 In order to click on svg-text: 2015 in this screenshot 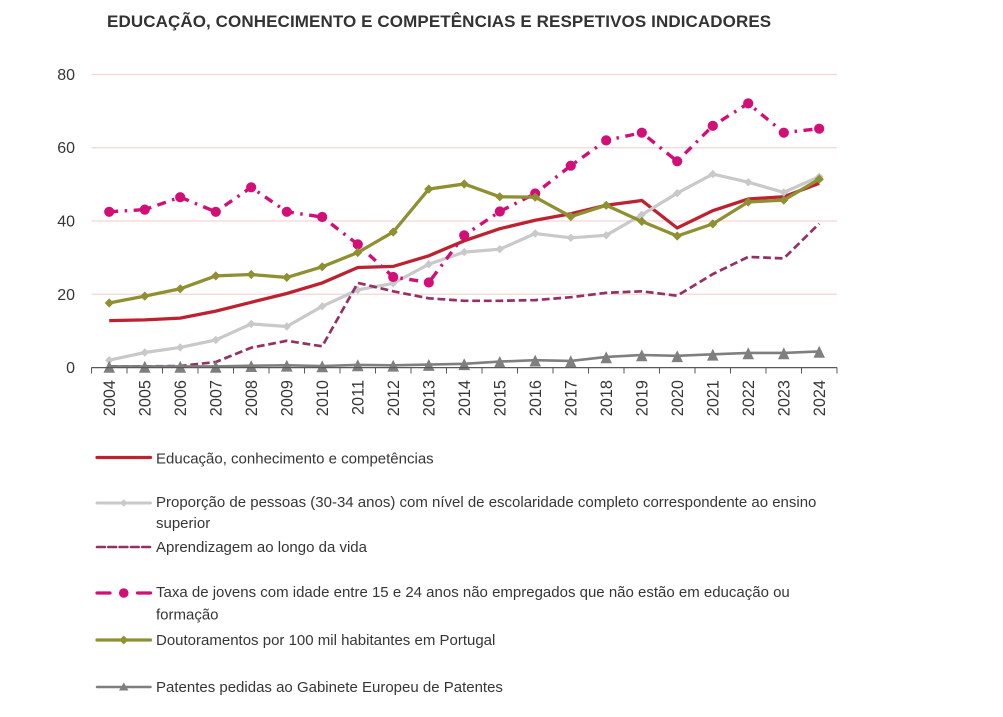, I will do `click(500, 398)`.